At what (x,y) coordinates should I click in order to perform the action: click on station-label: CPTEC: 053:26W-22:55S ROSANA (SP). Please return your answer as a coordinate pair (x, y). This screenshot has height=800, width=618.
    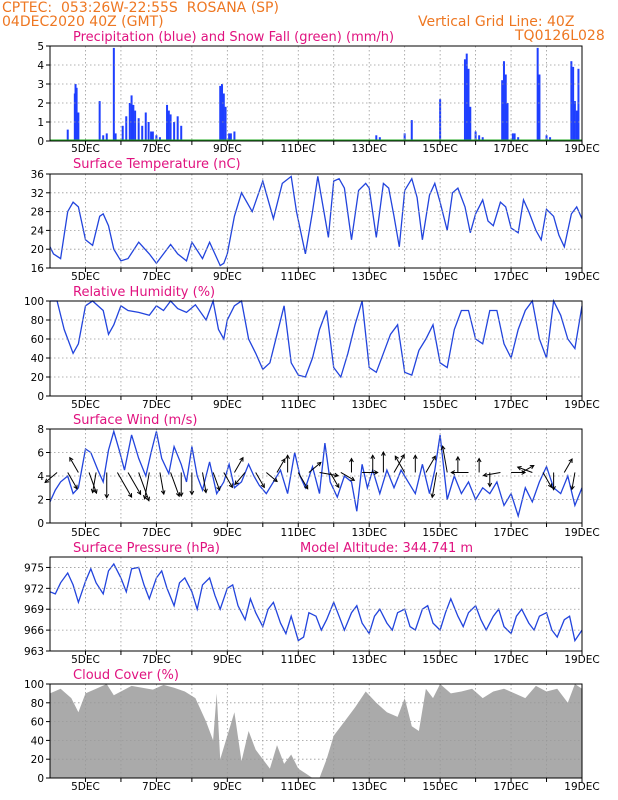
    Looking at the image, I should click on (140, 8).